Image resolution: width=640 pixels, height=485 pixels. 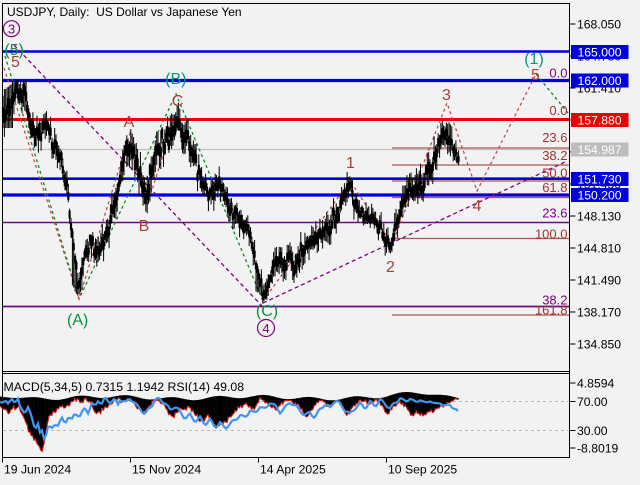 I want to click on svg-text: 150.200, so click(x=600, y=196).